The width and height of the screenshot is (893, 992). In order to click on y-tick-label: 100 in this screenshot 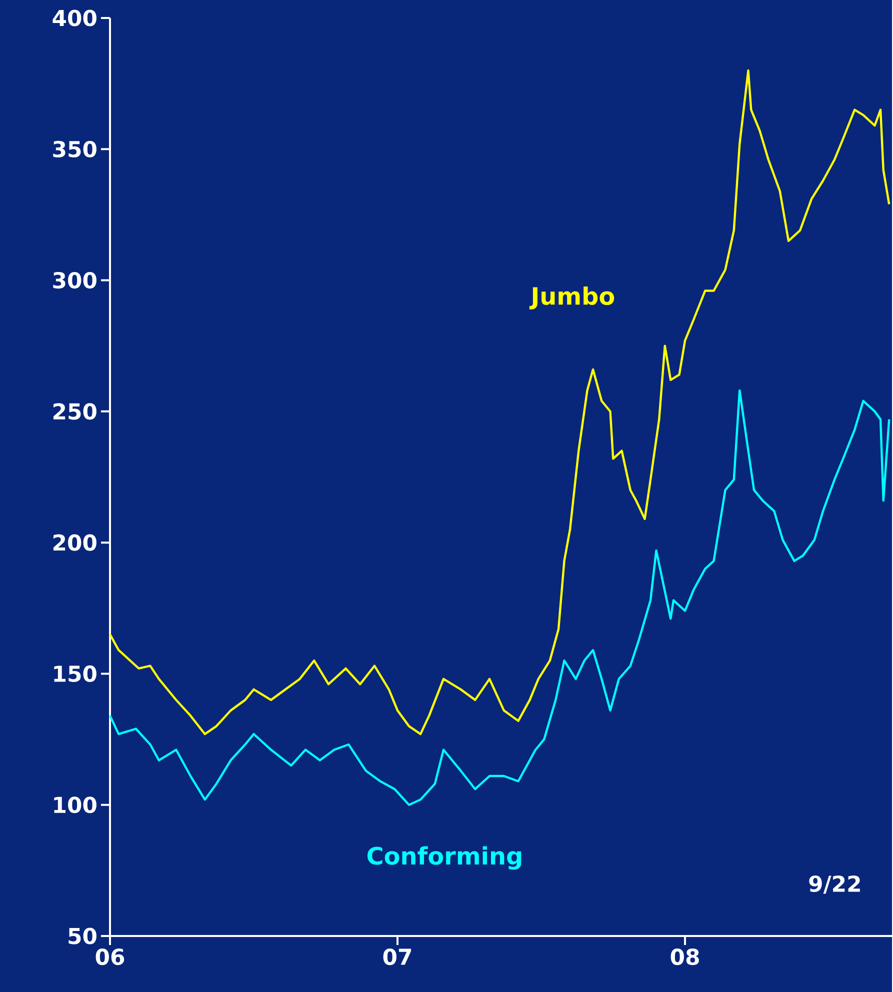, I will do `click(75, 805)`.